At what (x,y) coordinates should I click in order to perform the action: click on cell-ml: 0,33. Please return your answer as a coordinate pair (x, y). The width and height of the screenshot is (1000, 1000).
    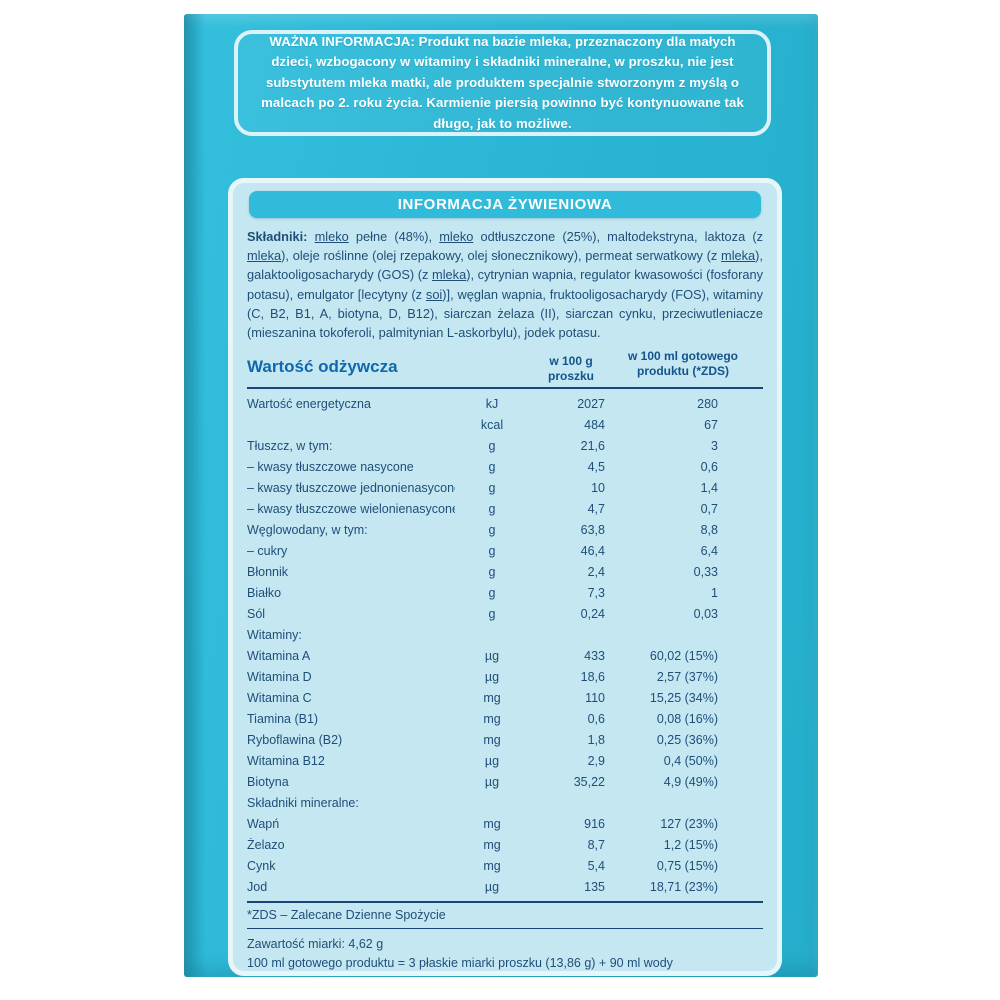
    Looking at the image, I should click on (705, 572).